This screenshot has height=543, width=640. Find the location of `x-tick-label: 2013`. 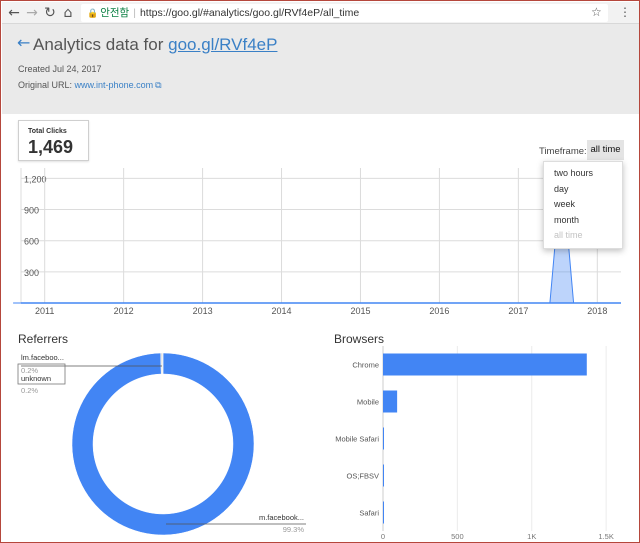

x-tick-label: 2013 is located at coordinates (203, 311).